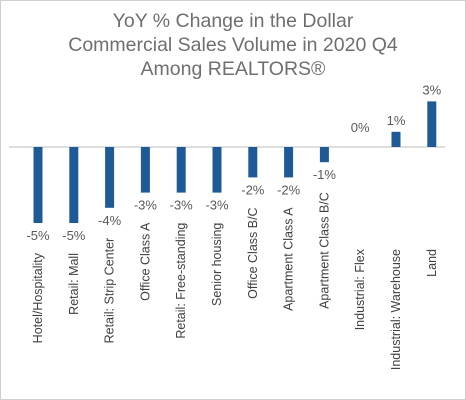 The height and width of the screenshot is (400, 466). What do you see at coordinates (145, 261) in the screenshot?
I see `category-label: Office Class A` at bounding box center [145, 261].